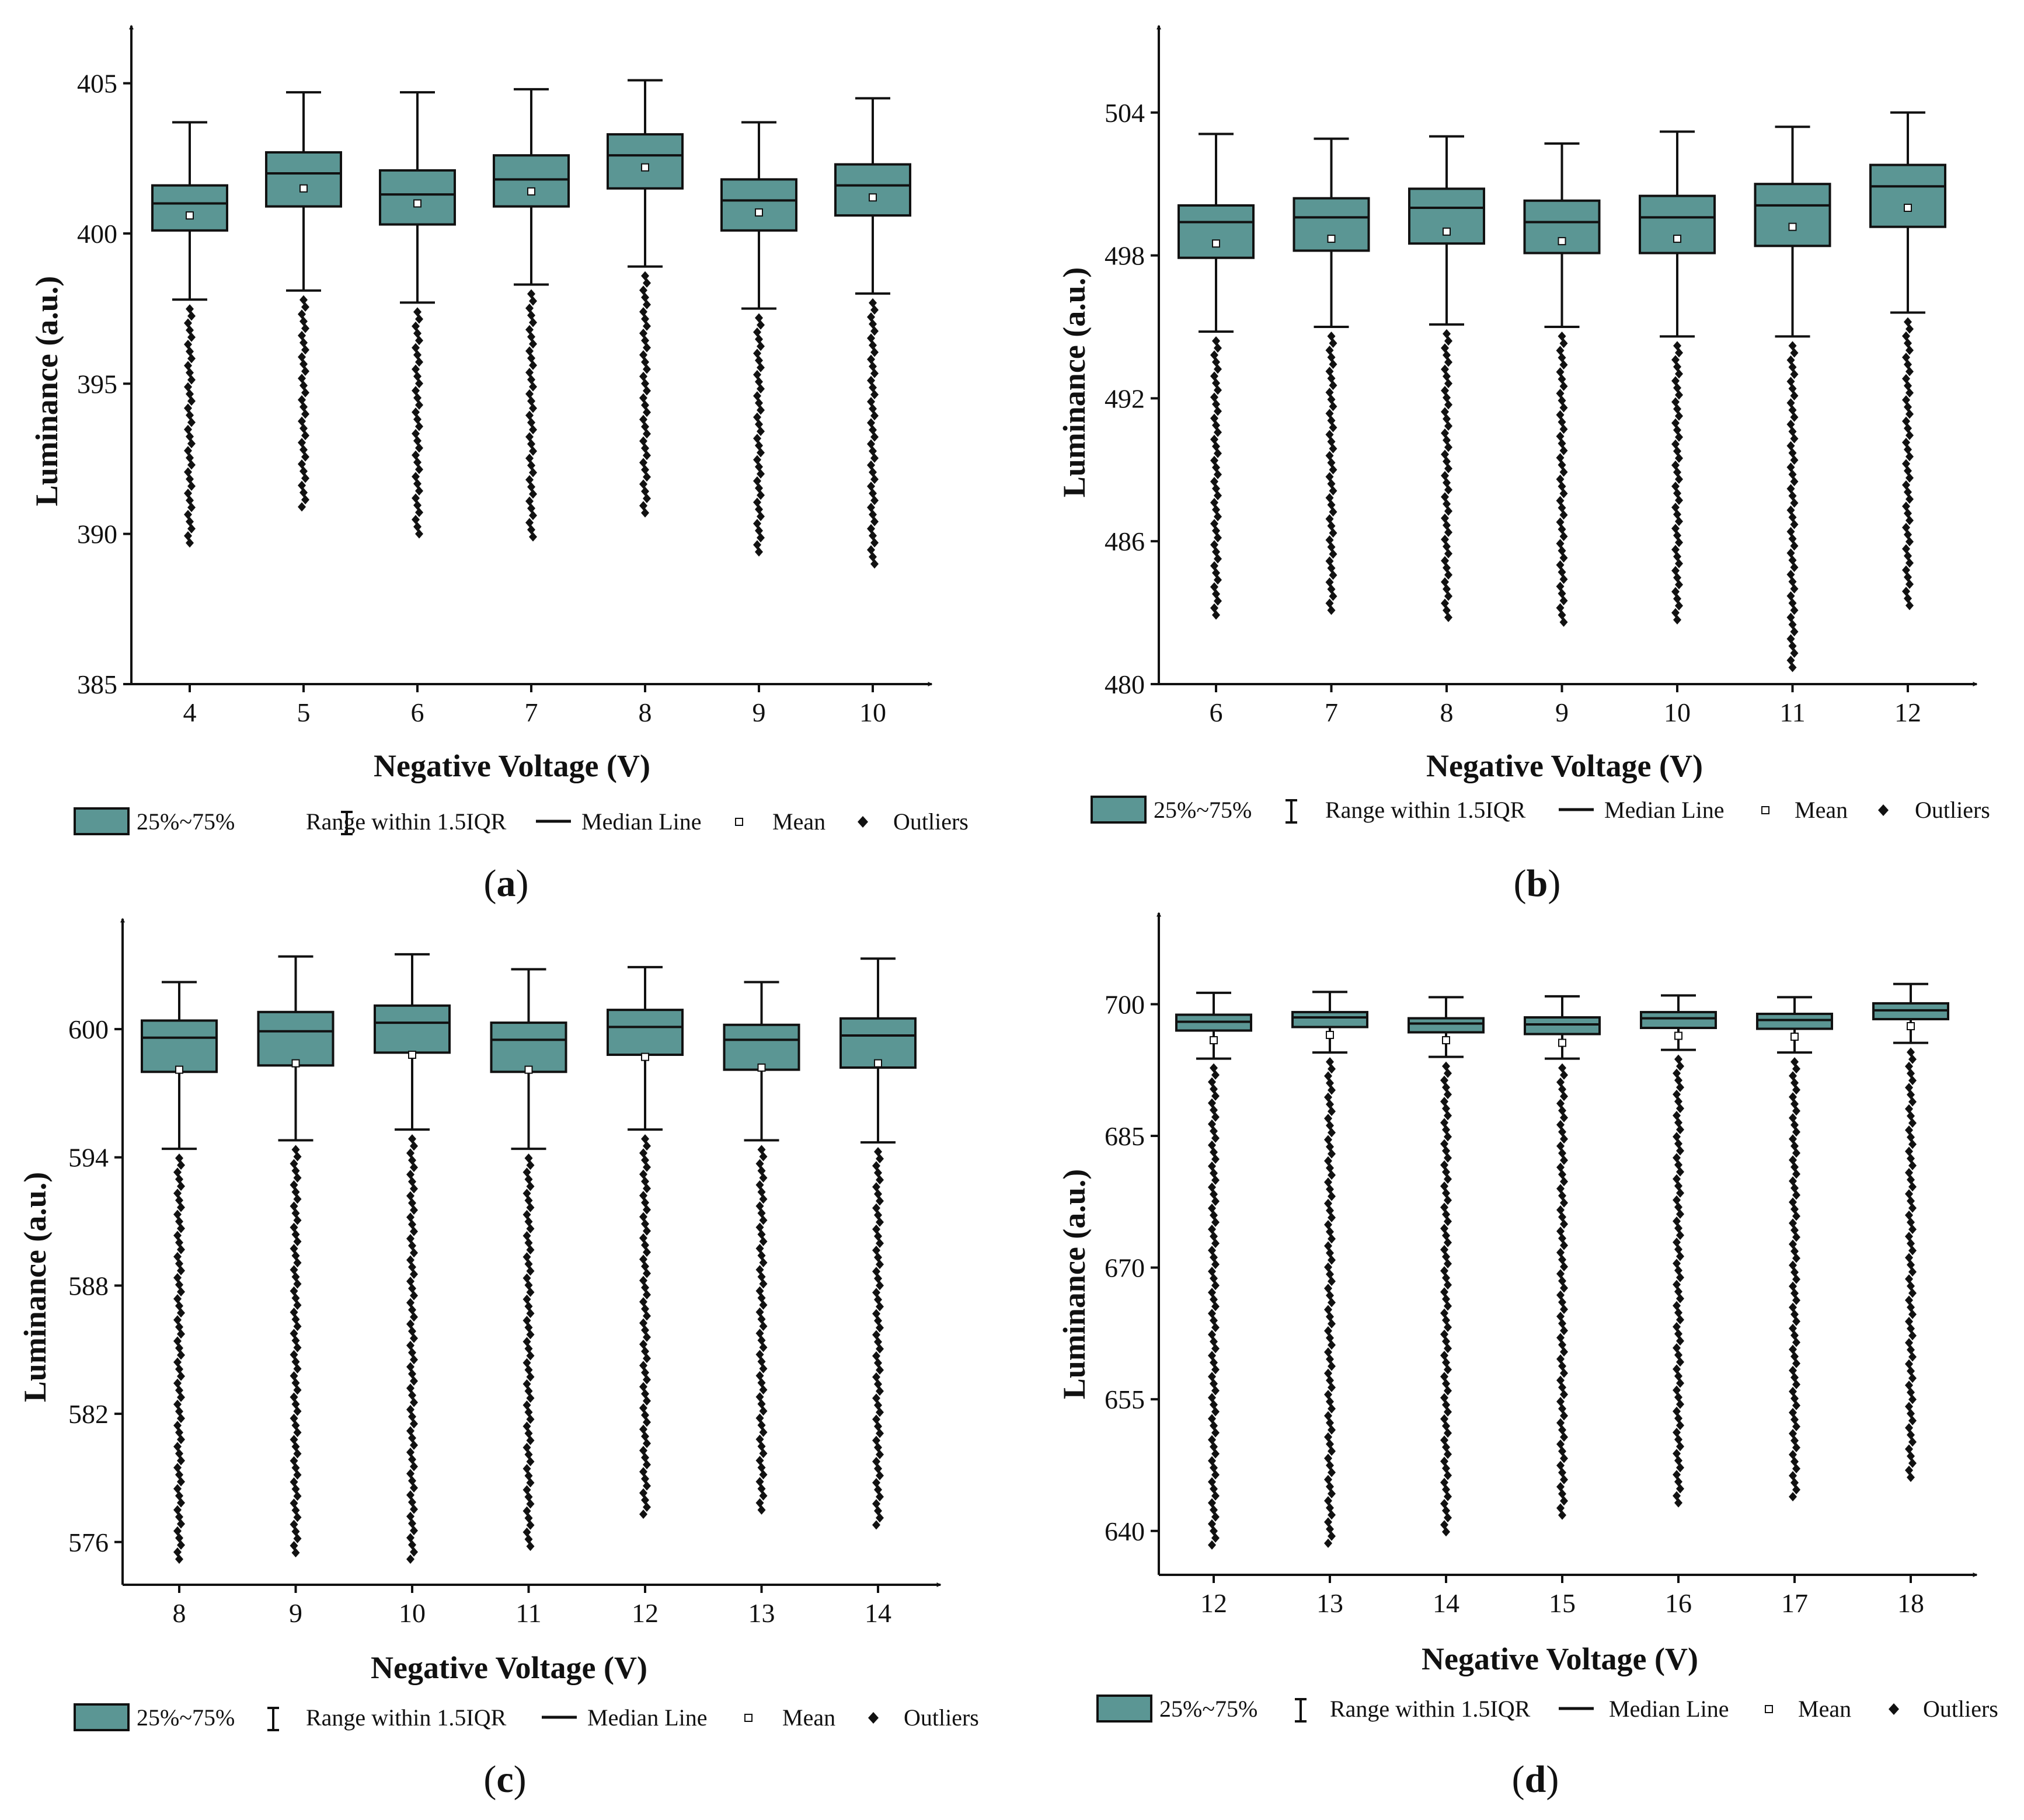 This screenshot has width=2024, height=1820. Describe the element at coordinates (509, 1667) in the screenshot. I see `panel-c-xlabel: Negative Voltage (V)` at that location.